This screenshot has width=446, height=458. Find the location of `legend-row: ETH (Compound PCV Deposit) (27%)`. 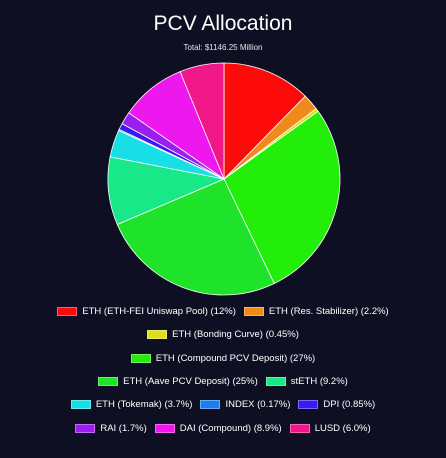

legend-row: ETH (Compound PCV Deposit) (27%) is located at coordinates (223, 358).